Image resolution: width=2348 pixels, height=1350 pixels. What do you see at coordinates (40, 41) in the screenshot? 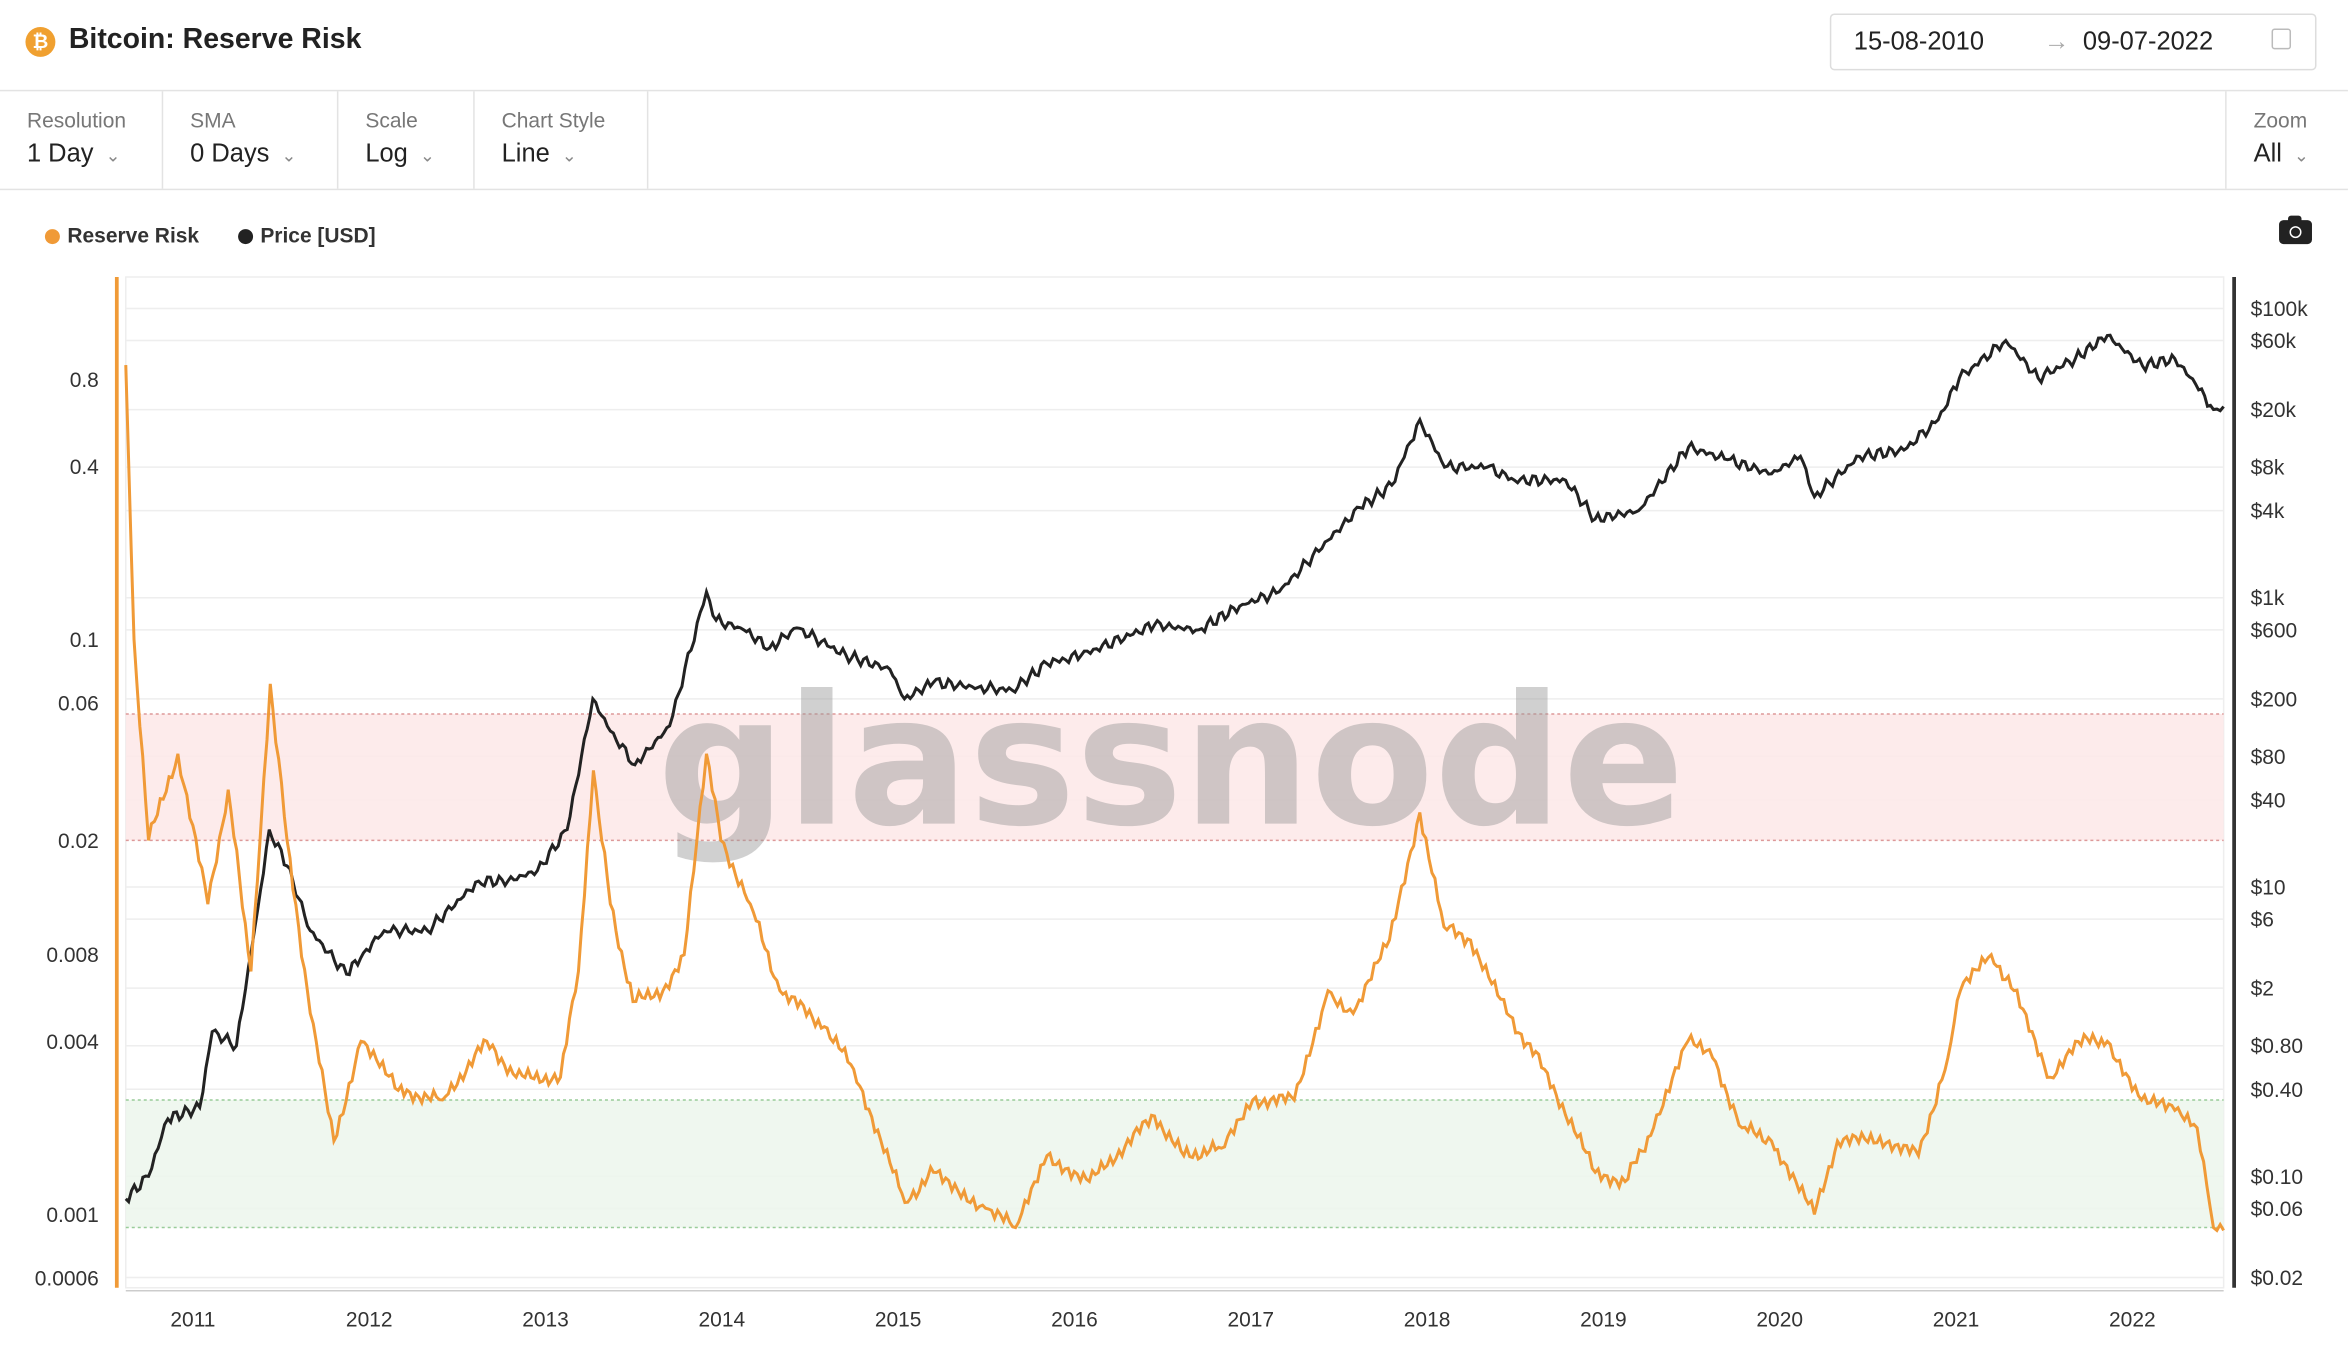
I see `bitcoin-icon: ₿` at bounding box center [40, 41].